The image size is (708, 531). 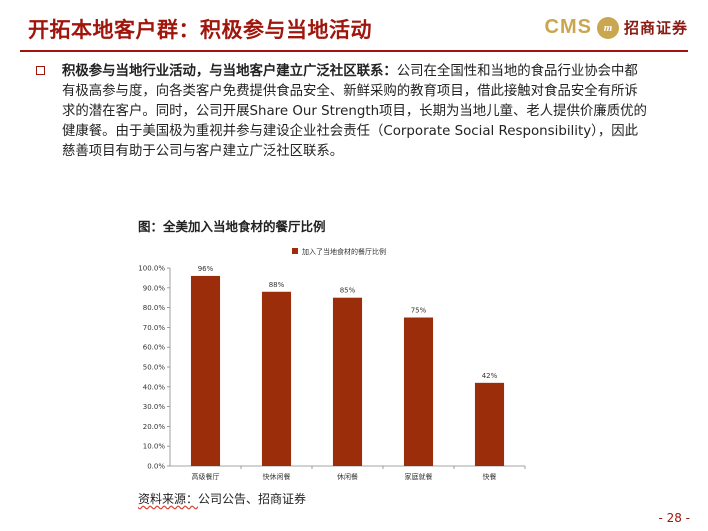 What do you see at coordinates (655, 28) in the screenshot?
I see `logo-company-name: 招商证券` at bounding box center [655, 28].